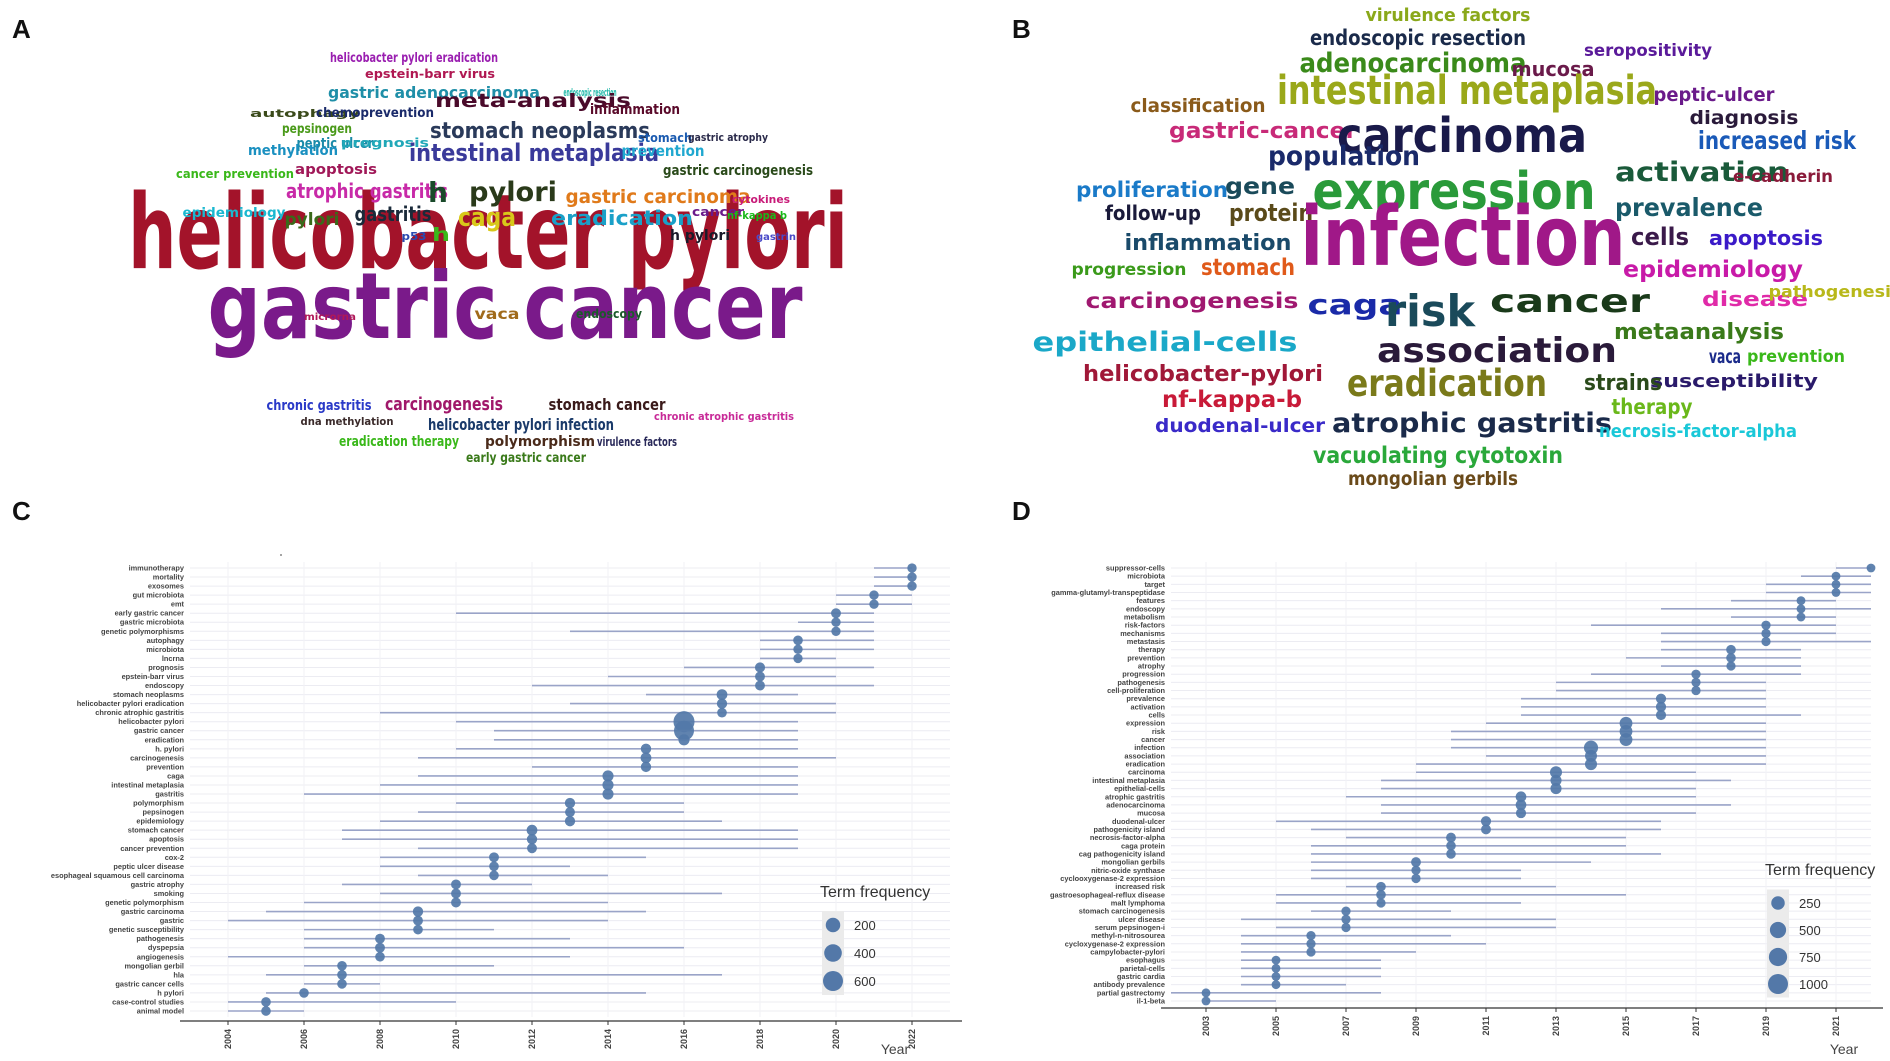 This screenshot has height=1061, width=1890. What do you see at coordinates (142, 631) in the screenshot?
I see `y-tick-label: genetic polymorphisms` at bounding box center [142, 631].